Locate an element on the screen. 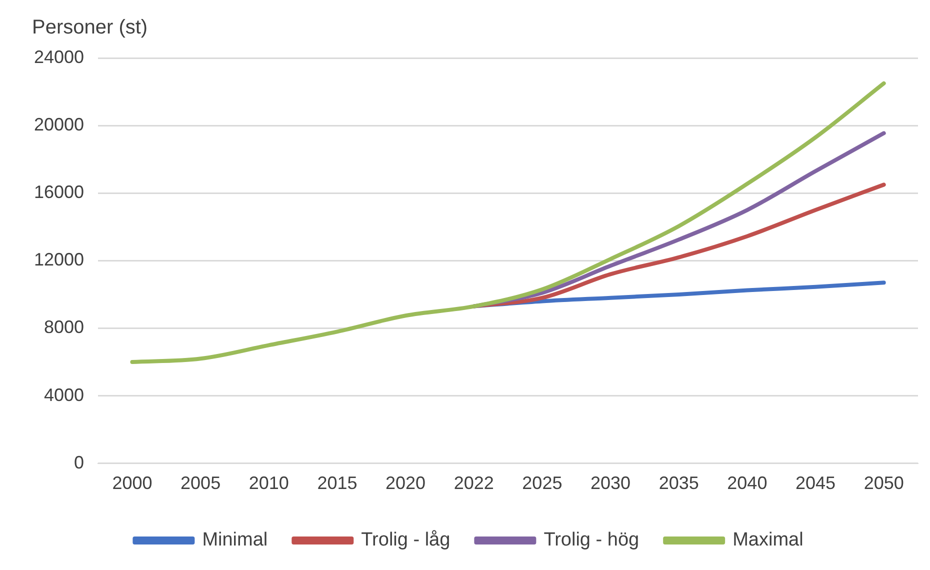 This screenshot has height=570, width=930. y-tick-label: 0 is located at coordinates (79, 462).